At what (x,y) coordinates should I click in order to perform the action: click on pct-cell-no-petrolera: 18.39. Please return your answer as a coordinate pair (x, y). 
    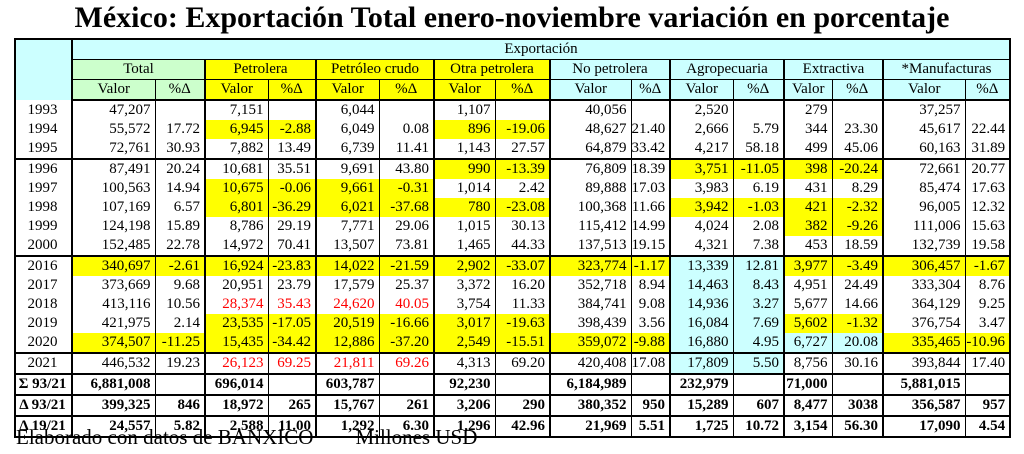
    Looking at the image, I should click on (650, 168).